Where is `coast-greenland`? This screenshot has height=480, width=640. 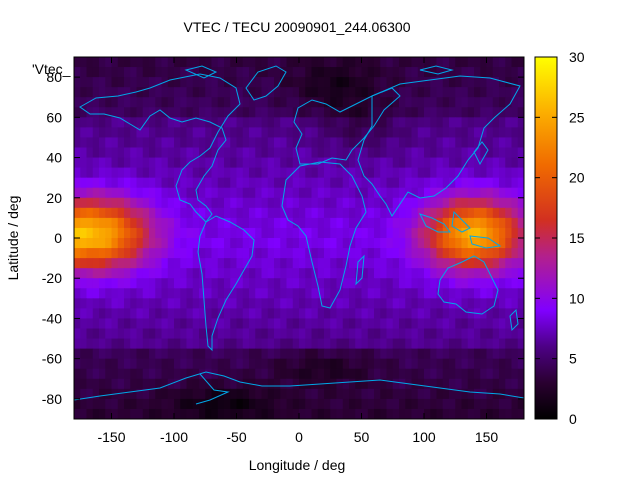
coast-greenland is located at coordinates (266, 83).